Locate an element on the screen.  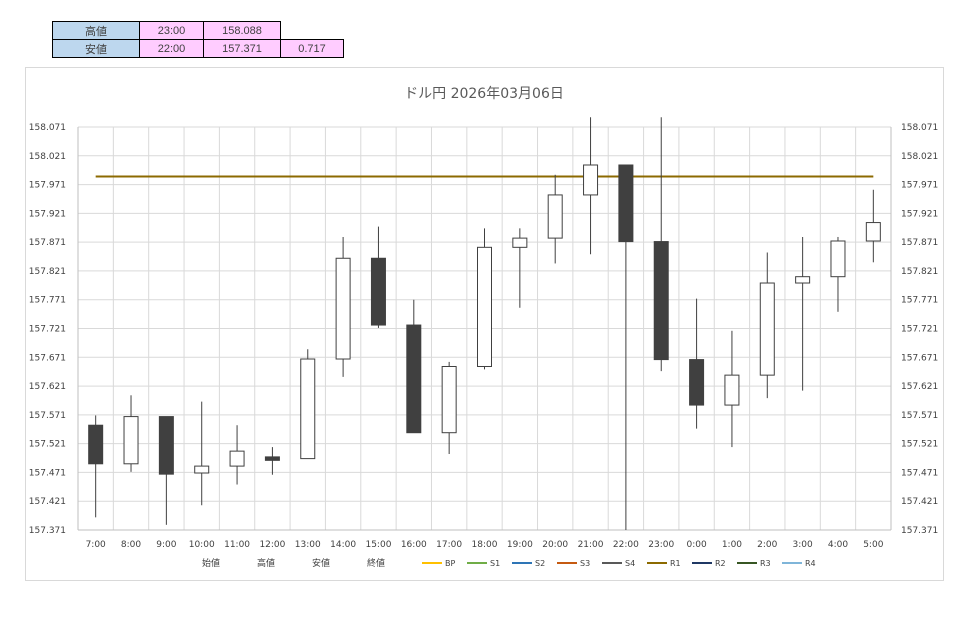
chart-title: ドル円 2026年03月06日 is located at coordinates (484, 94).